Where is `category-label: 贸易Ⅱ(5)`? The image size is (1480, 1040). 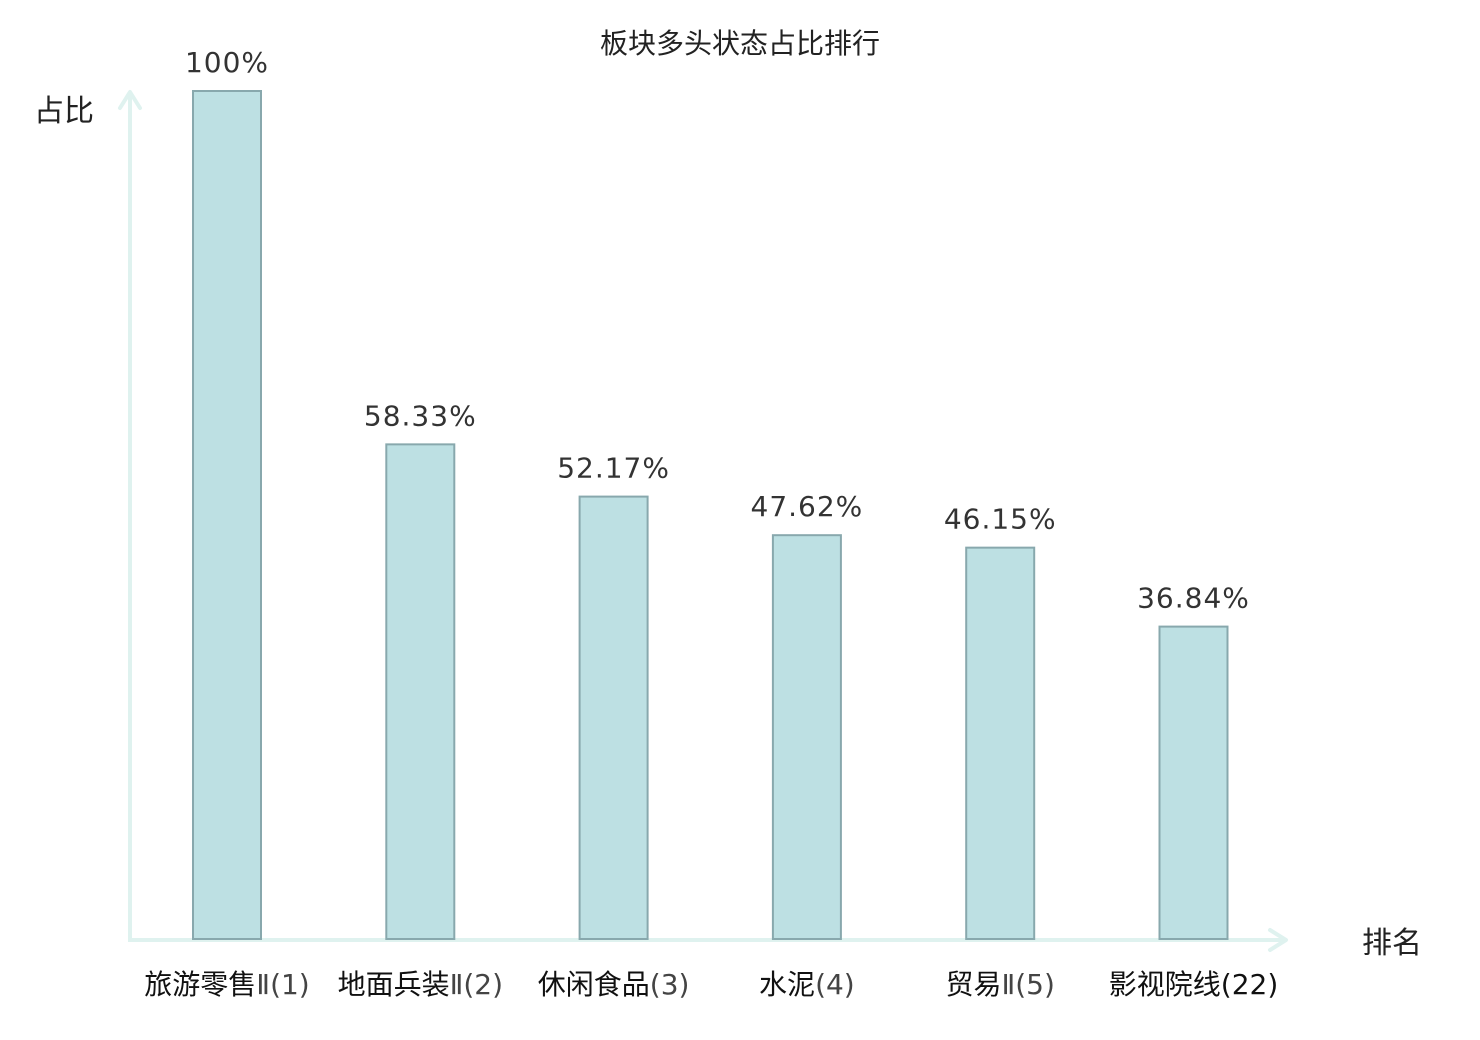 category-label: 贸易Ⅱ(5) is located at coordinates (999, 984).